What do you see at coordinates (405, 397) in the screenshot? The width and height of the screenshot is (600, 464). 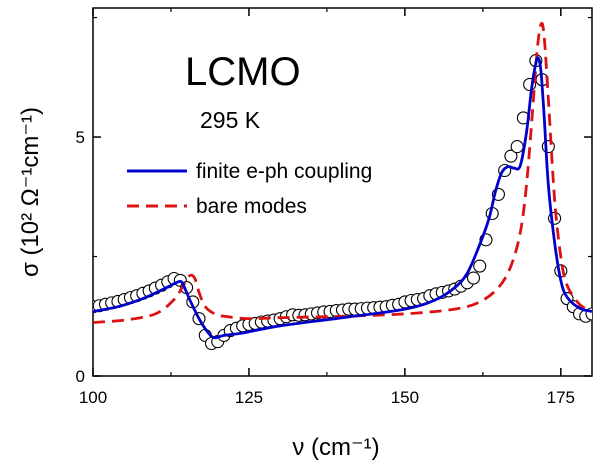 I see `x-tick-label: 150` at bounding box center [405, 397].